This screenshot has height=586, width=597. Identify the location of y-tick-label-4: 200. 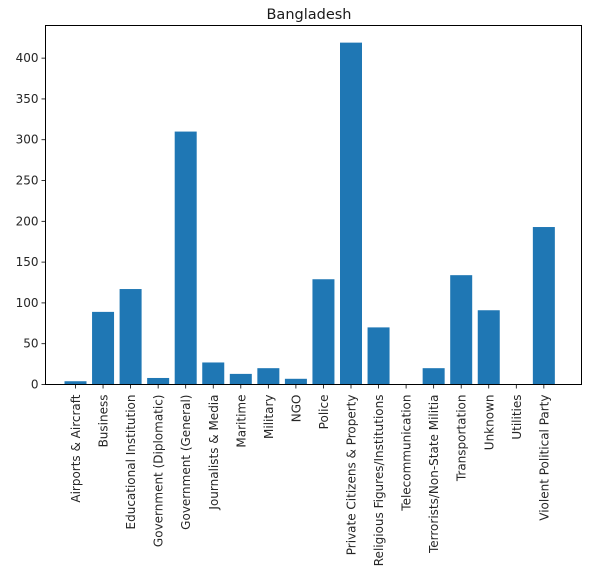
(27, 221).